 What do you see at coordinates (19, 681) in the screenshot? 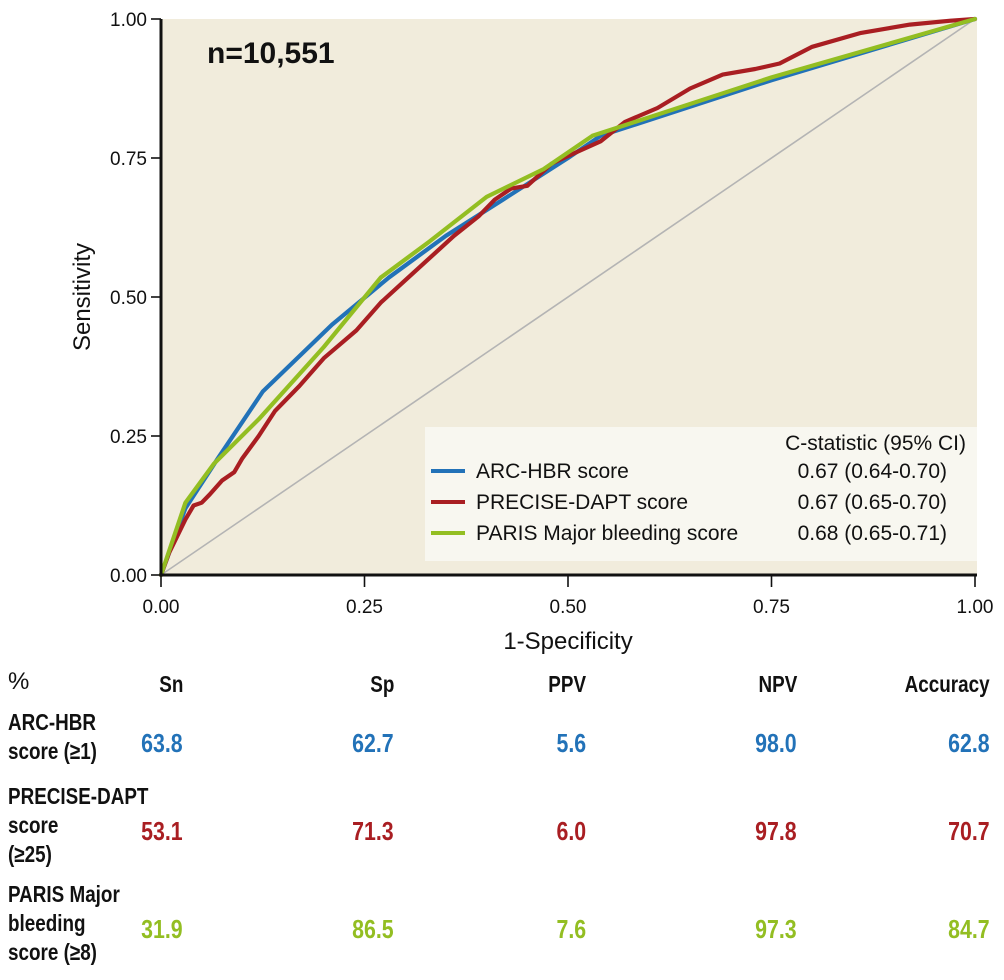
I see `table-corner-label: %` at bounding box center [19, 681].